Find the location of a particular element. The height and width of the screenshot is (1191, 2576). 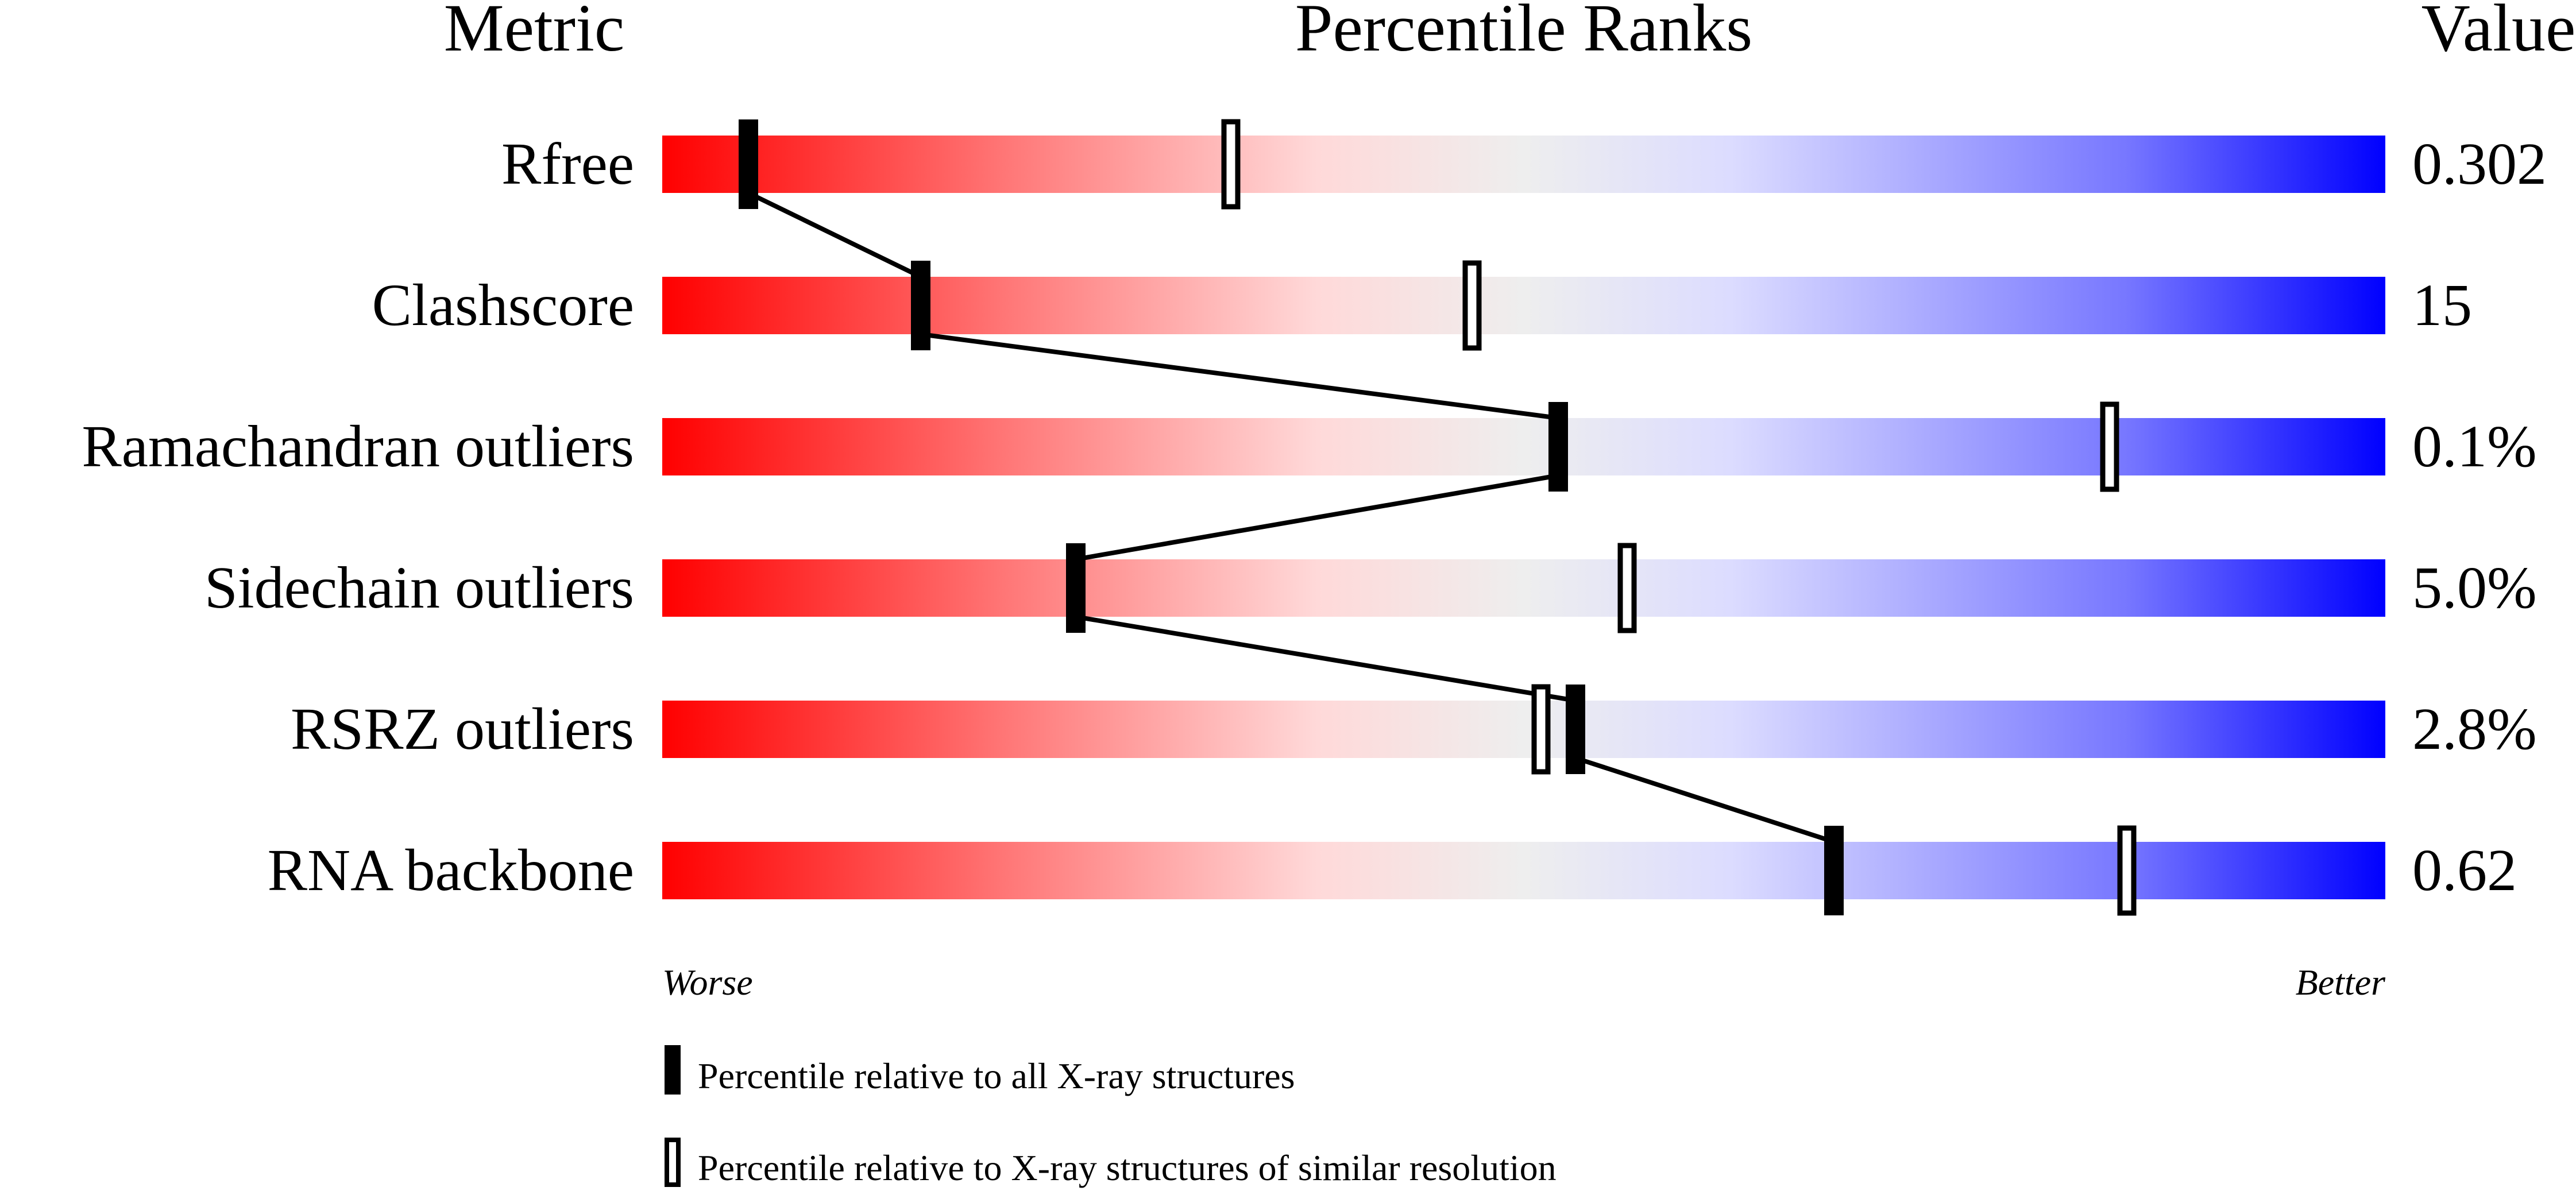

metric-value: 0.302 is located at coordinates (2479, 164).